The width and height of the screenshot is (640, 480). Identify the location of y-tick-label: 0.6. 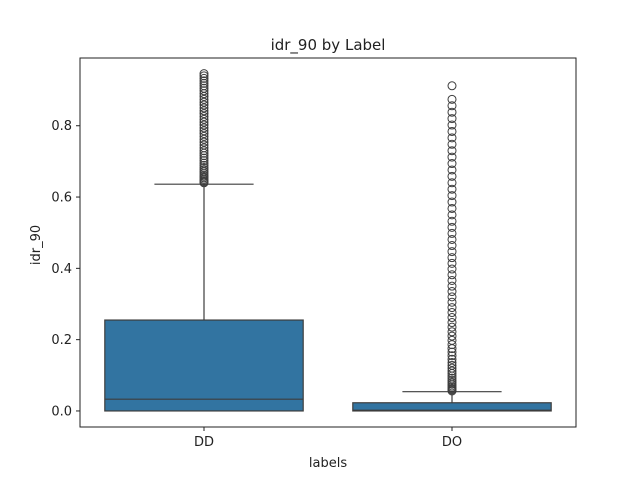
(61, 198).